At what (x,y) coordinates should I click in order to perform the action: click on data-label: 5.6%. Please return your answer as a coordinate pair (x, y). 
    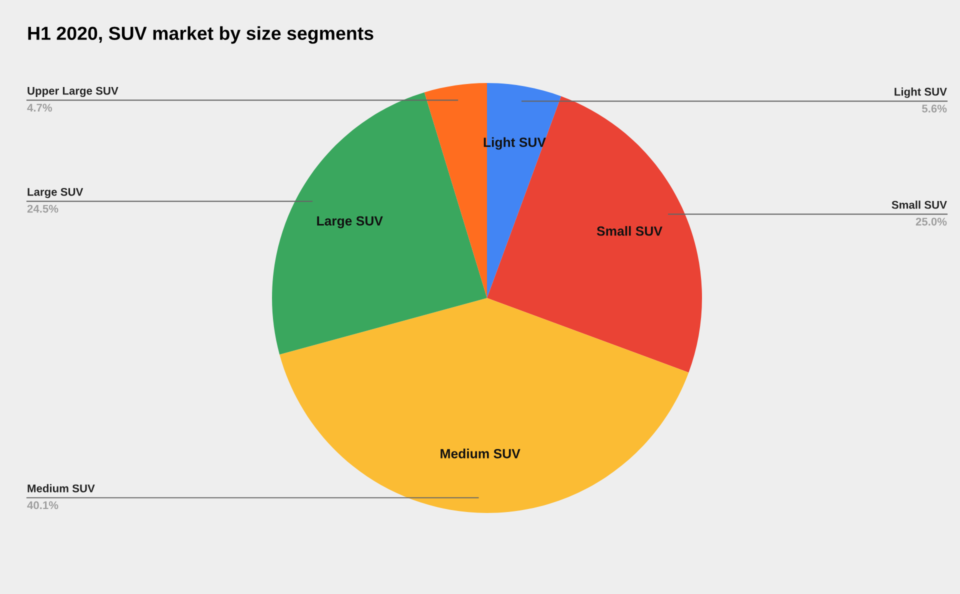
    Looking at the image, I should click on (934, 108).